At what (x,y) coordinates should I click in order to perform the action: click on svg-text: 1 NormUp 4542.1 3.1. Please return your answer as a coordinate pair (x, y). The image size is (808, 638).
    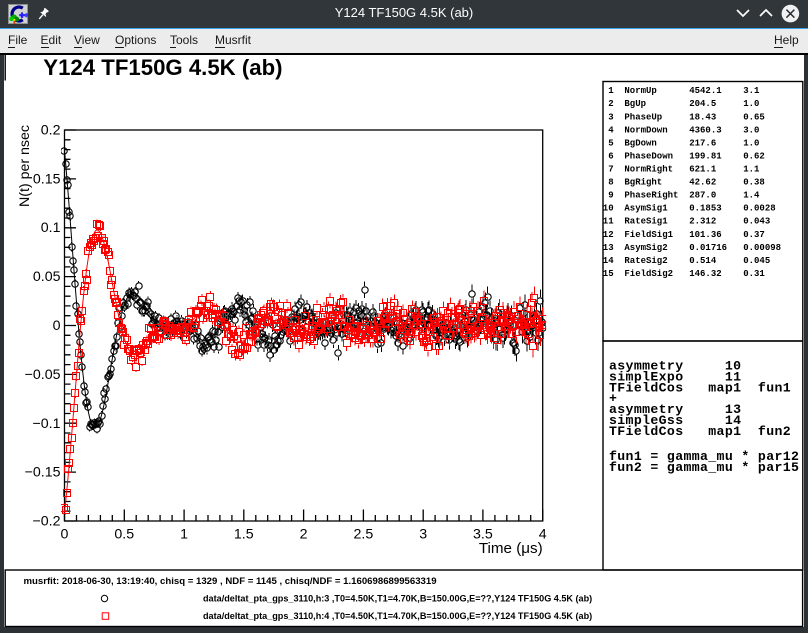
    Looking at the image, I should click on (681, 91).